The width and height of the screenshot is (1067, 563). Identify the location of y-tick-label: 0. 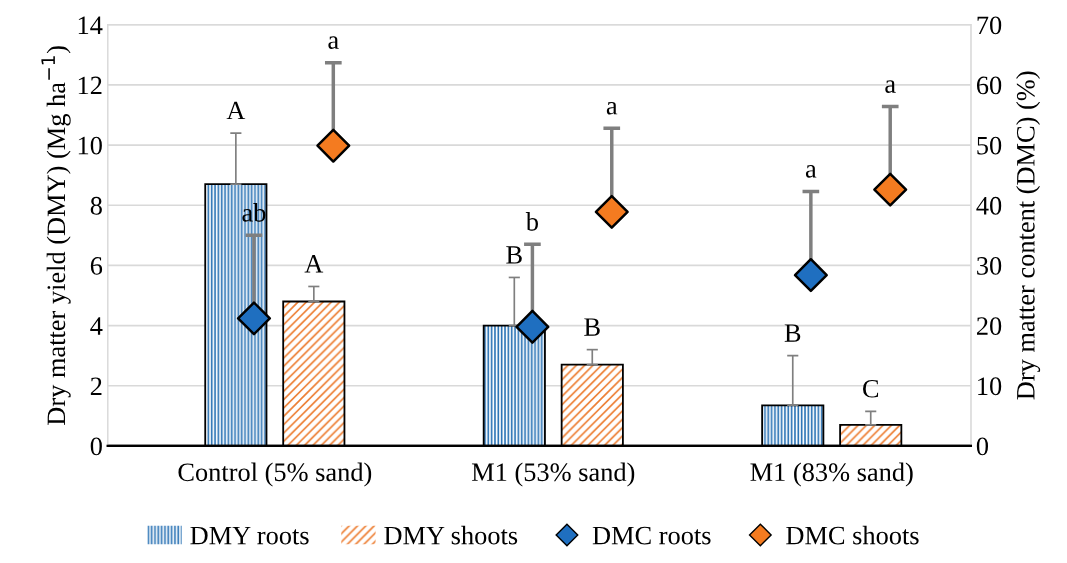
(96, 446).